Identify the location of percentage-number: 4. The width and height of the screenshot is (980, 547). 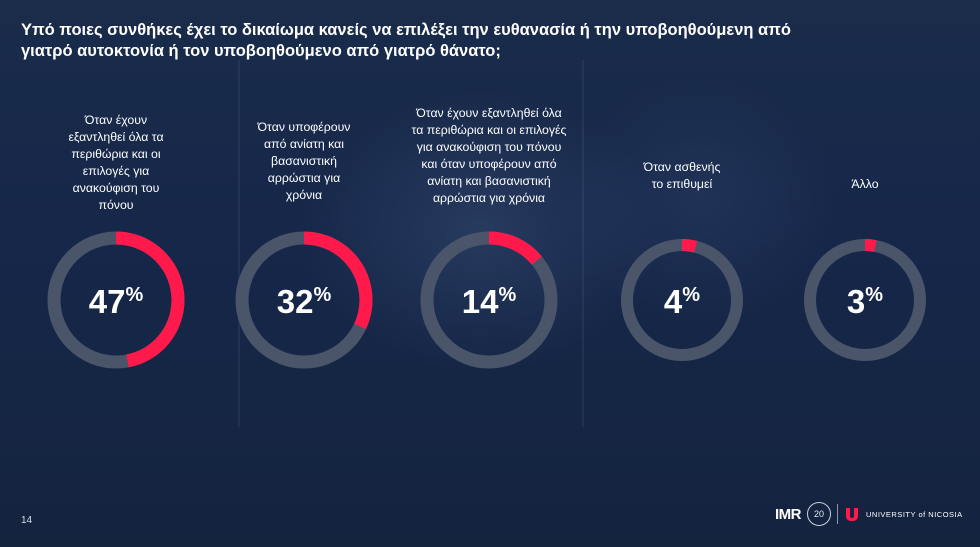
(673, 301).